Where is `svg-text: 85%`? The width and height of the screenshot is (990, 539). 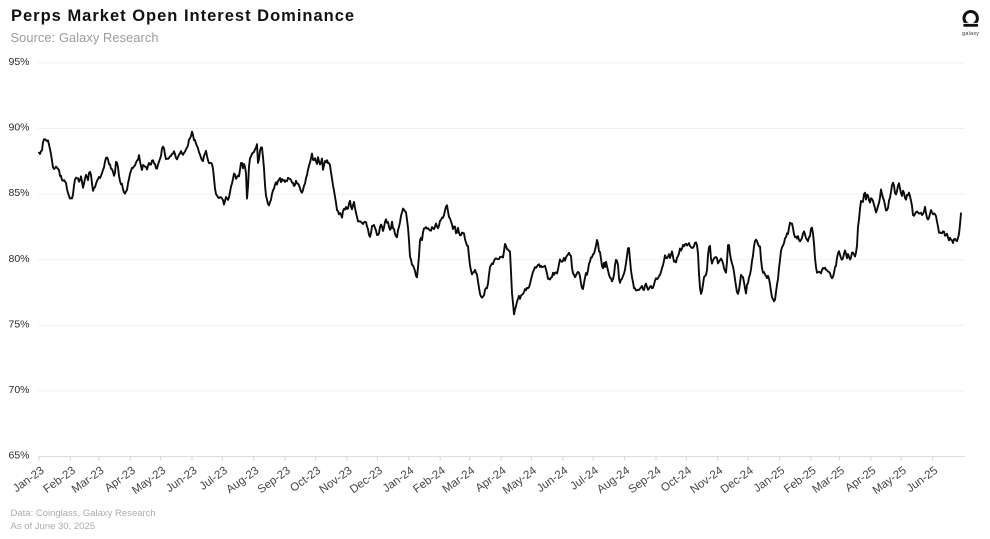
svg-text: 85% is located at coordinates (18, 193).